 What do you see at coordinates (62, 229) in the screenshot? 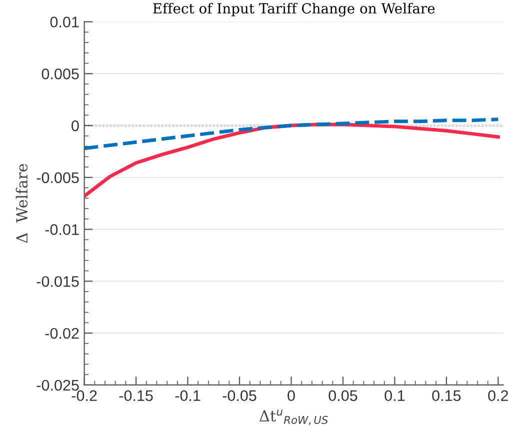
I see `y-tick-label: -0.01` at bounding box center [62, 229].